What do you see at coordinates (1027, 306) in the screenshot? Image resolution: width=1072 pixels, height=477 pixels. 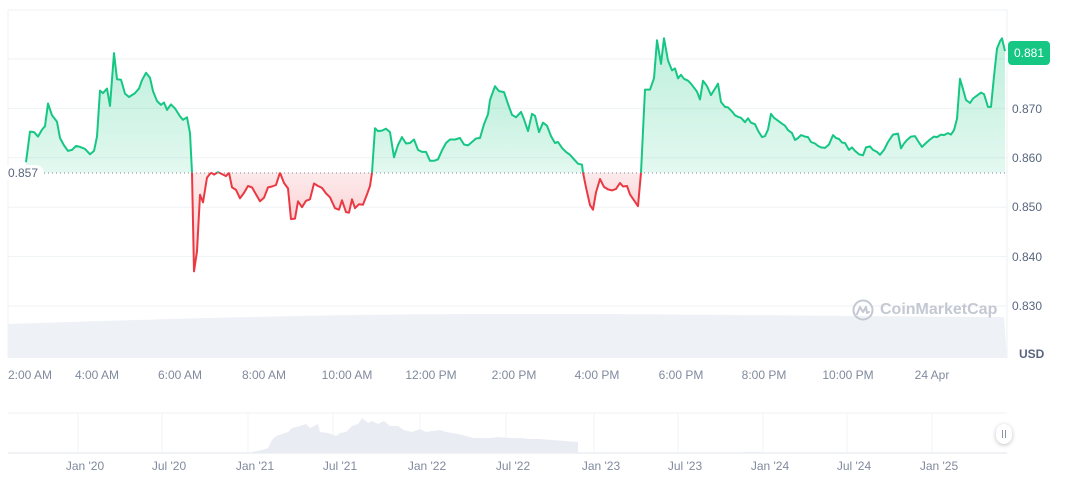 I see `y-tick-0830: 0.830` at bounding box center [1027, 306].